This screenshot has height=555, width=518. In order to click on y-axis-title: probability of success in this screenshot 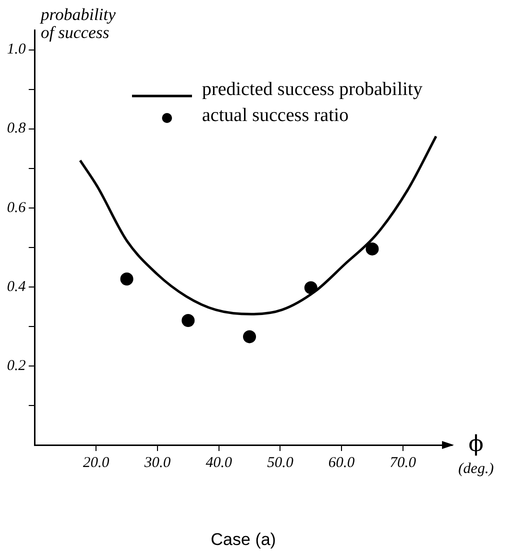, I will do `click(78, 23)`.